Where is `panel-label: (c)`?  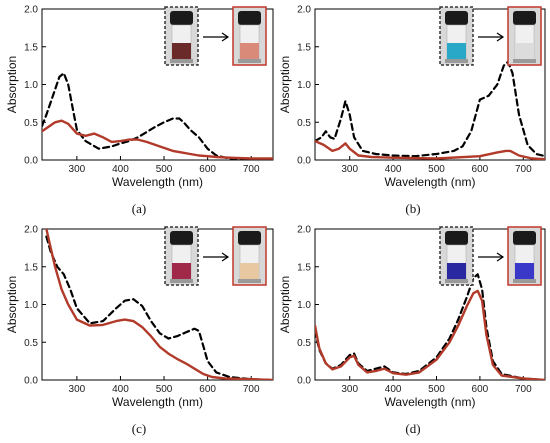 panel-label: (c) is located at coordinates (139, 428).